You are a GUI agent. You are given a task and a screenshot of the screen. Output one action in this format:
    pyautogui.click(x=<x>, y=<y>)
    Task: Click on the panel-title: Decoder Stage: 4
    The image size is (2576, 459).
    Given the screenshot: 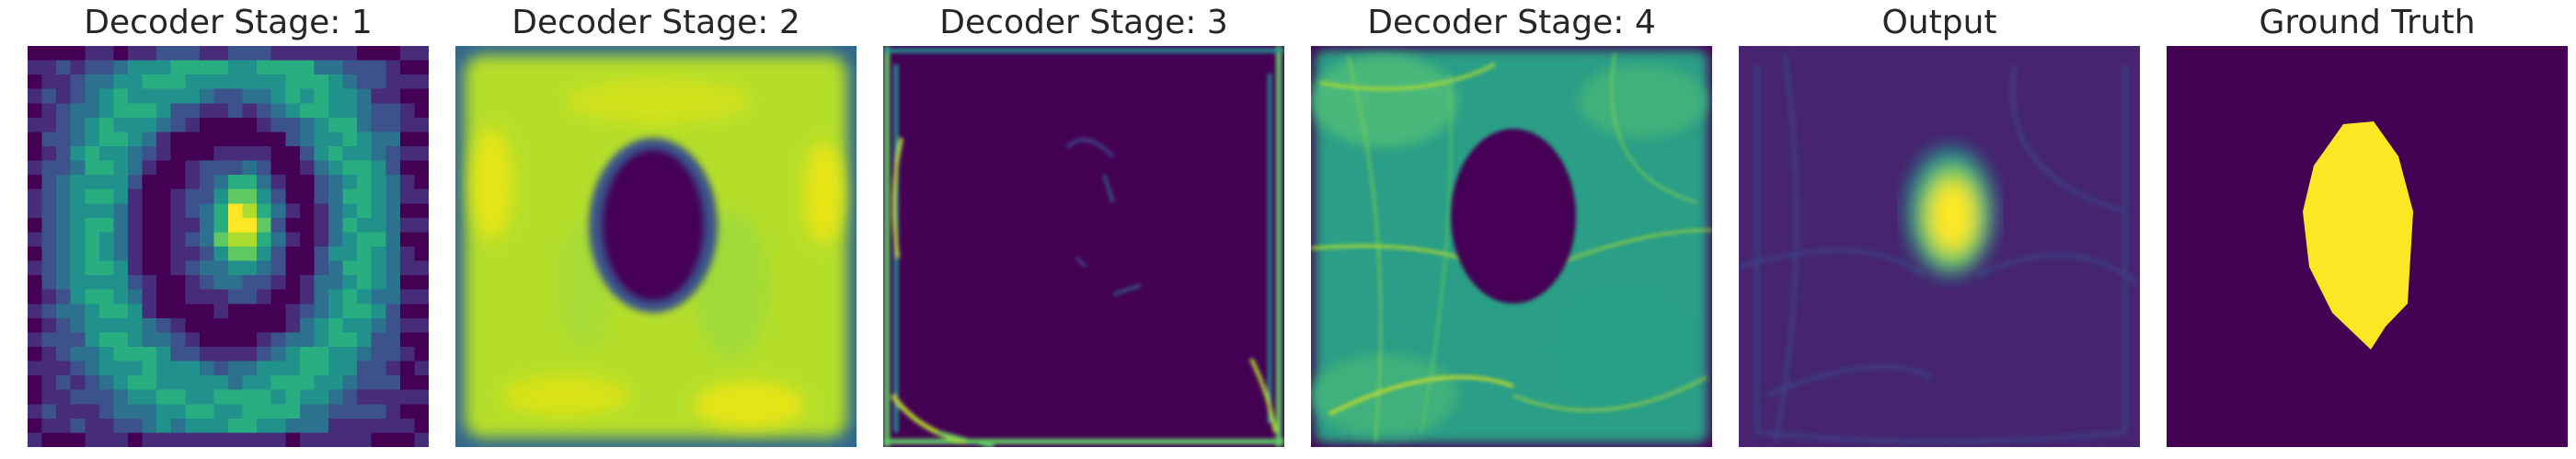 What is the action you would take?
    pyautogui.click(x=1511, y=22)
    